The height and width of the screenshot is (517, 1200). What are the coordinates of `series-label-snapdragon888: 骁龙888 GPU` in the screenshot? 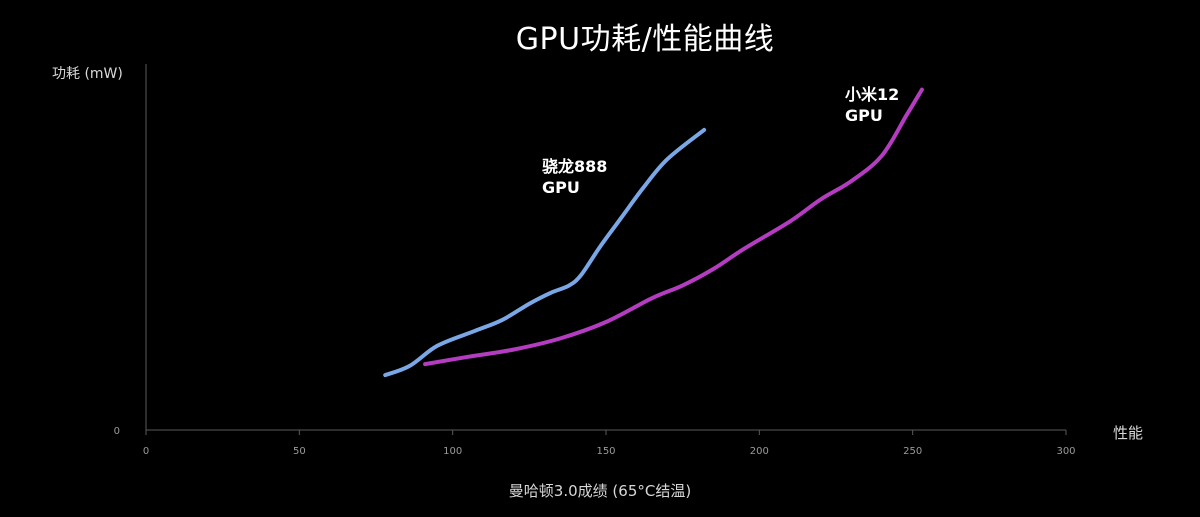 It's located at (575, 177).